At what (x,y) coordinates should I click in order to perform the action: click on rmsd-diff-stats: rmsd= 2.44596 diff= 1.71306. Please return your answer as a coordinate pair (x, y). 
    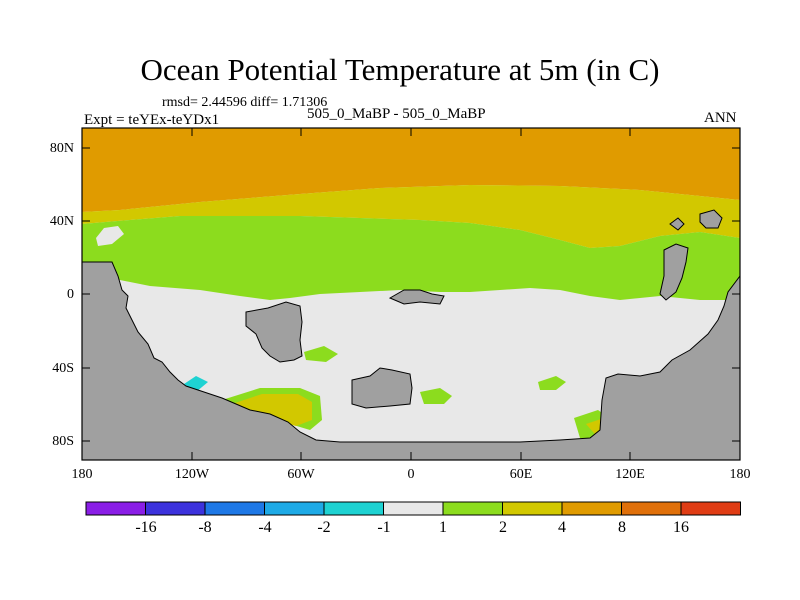
    Looking at the image, I should click on (245, 102).